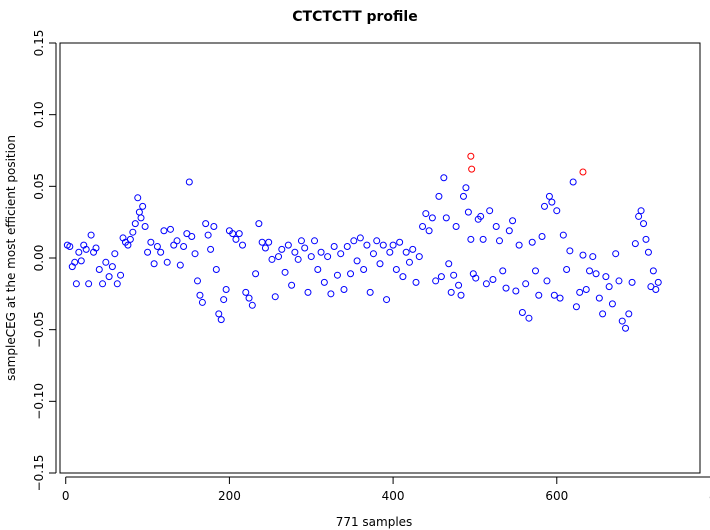 The width and height of the screenshot is (710, 530). What do you see at coordinates (472, 169) in the screenshot?
I see `highlighted-data-point` at bounding box center [472, 169].